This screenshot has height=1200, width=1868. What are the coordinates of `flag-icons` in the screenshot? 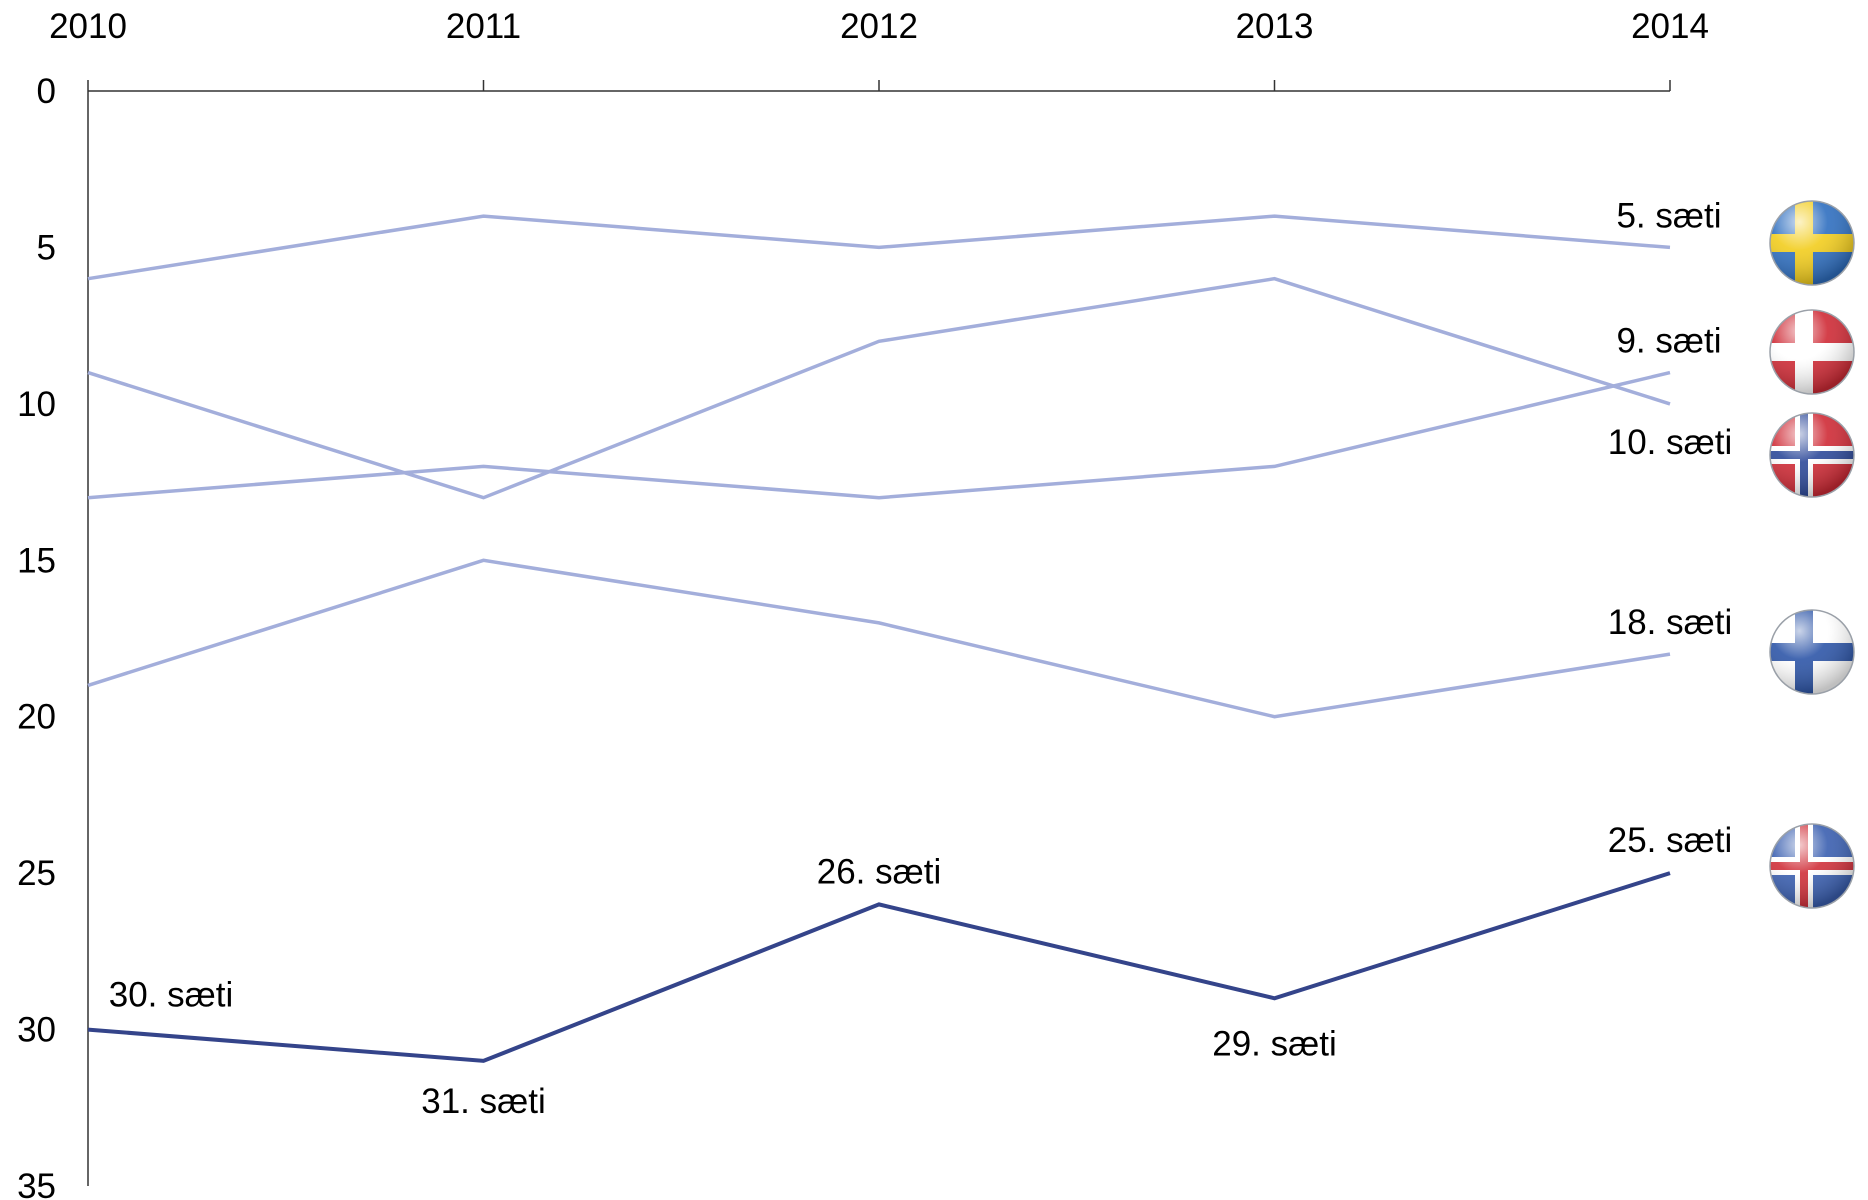 It's located at (1812, 554).